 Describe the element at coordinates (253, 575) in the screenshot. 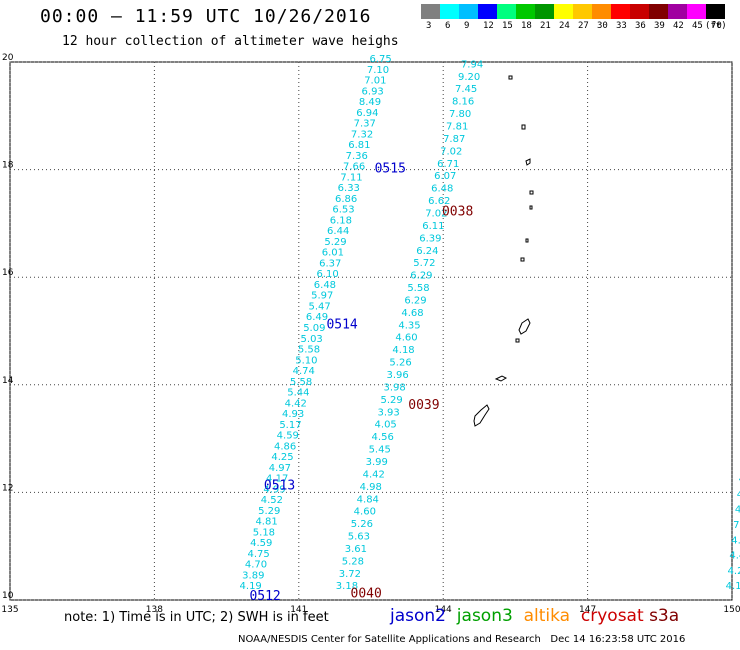

I see `wave-height-value: 3.89` at that location.